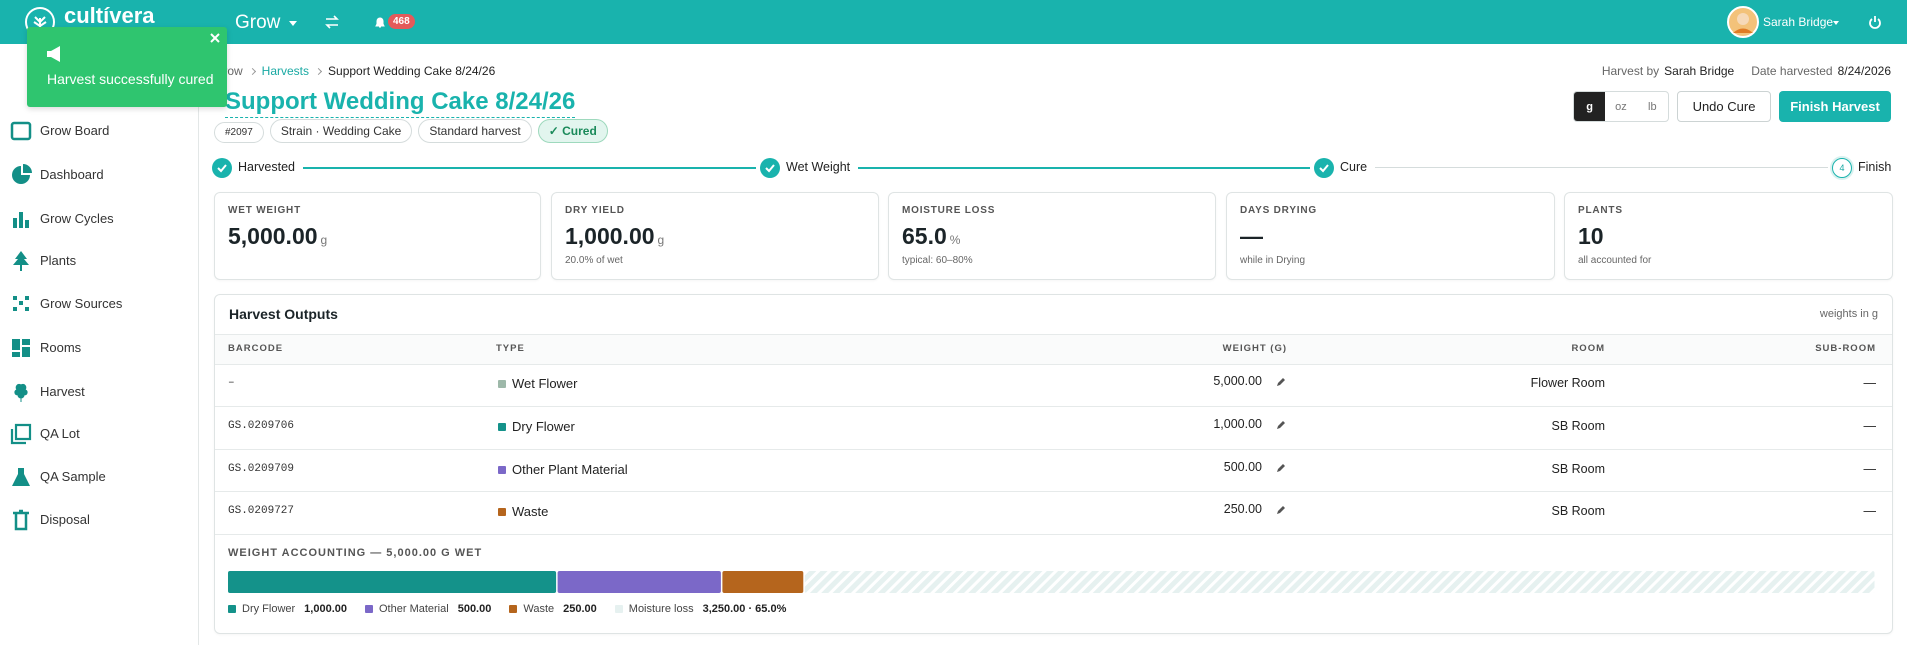 The height and width of the screenshot is (645, 1907). I want to click on table-note: weights in g, so click(1848, 314).